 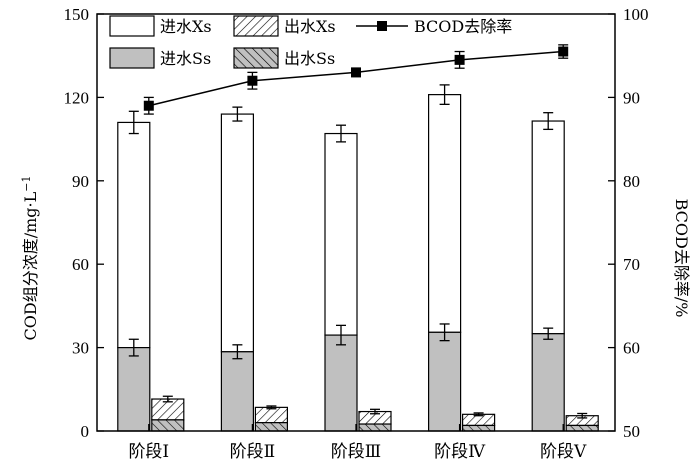 I want to click on y-right-tick-label: 100, so click(x=636, y=14).